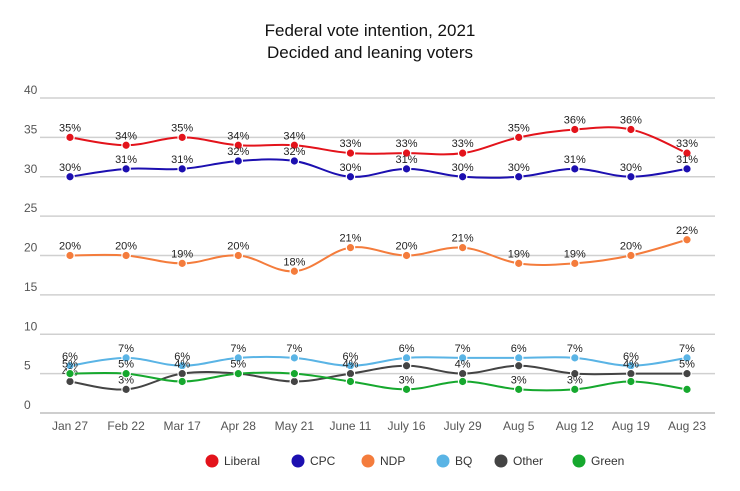 This screenshot has width=740, height=491. Describe the element at coordinates (31, 129) in the screenshot. I see `y-tick-label: 35` at that location.